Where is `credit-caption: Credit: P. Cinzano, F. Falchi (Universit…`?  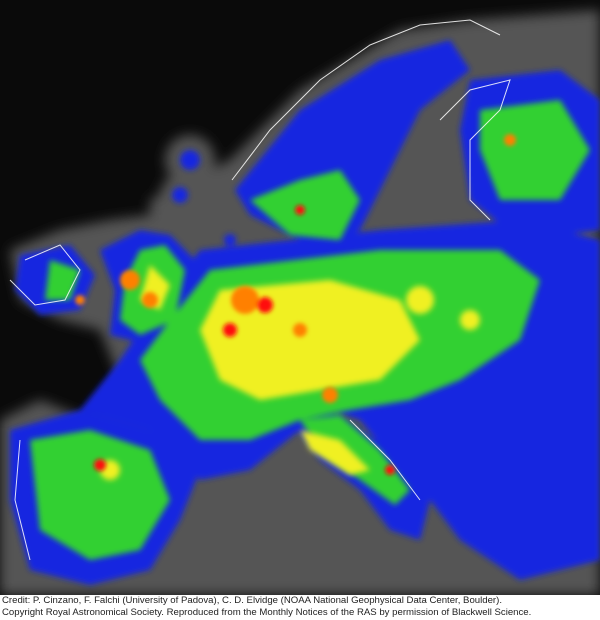 credit-caption: Credit: P. Cinzano, F. Falchi (Universit… is located at coordinates (301, 606).